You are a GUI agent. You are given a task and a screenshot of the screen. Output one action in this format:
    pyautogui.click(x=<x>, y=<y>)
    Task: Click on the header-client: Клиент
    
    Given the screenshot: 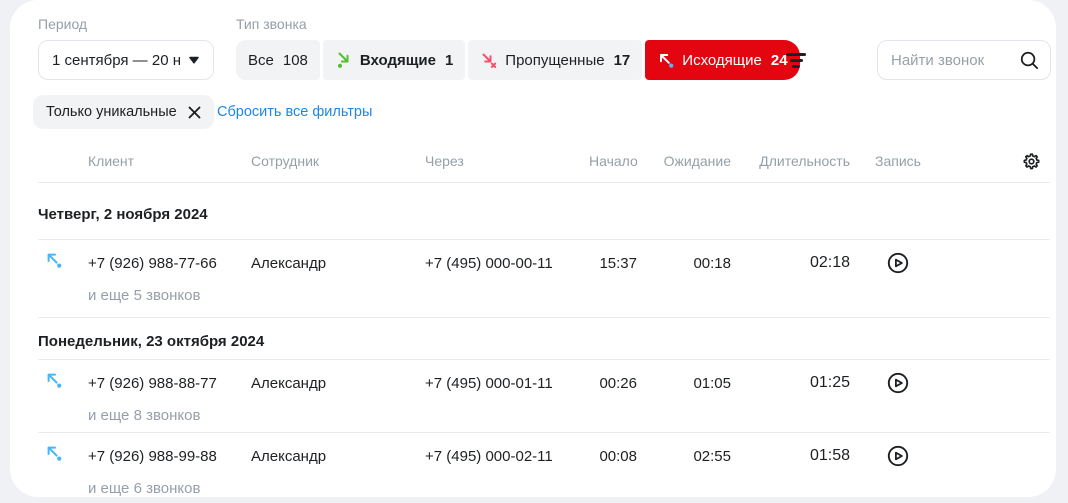 What is the action you would take?
    pyautogui.click(x=111, y=161)
    